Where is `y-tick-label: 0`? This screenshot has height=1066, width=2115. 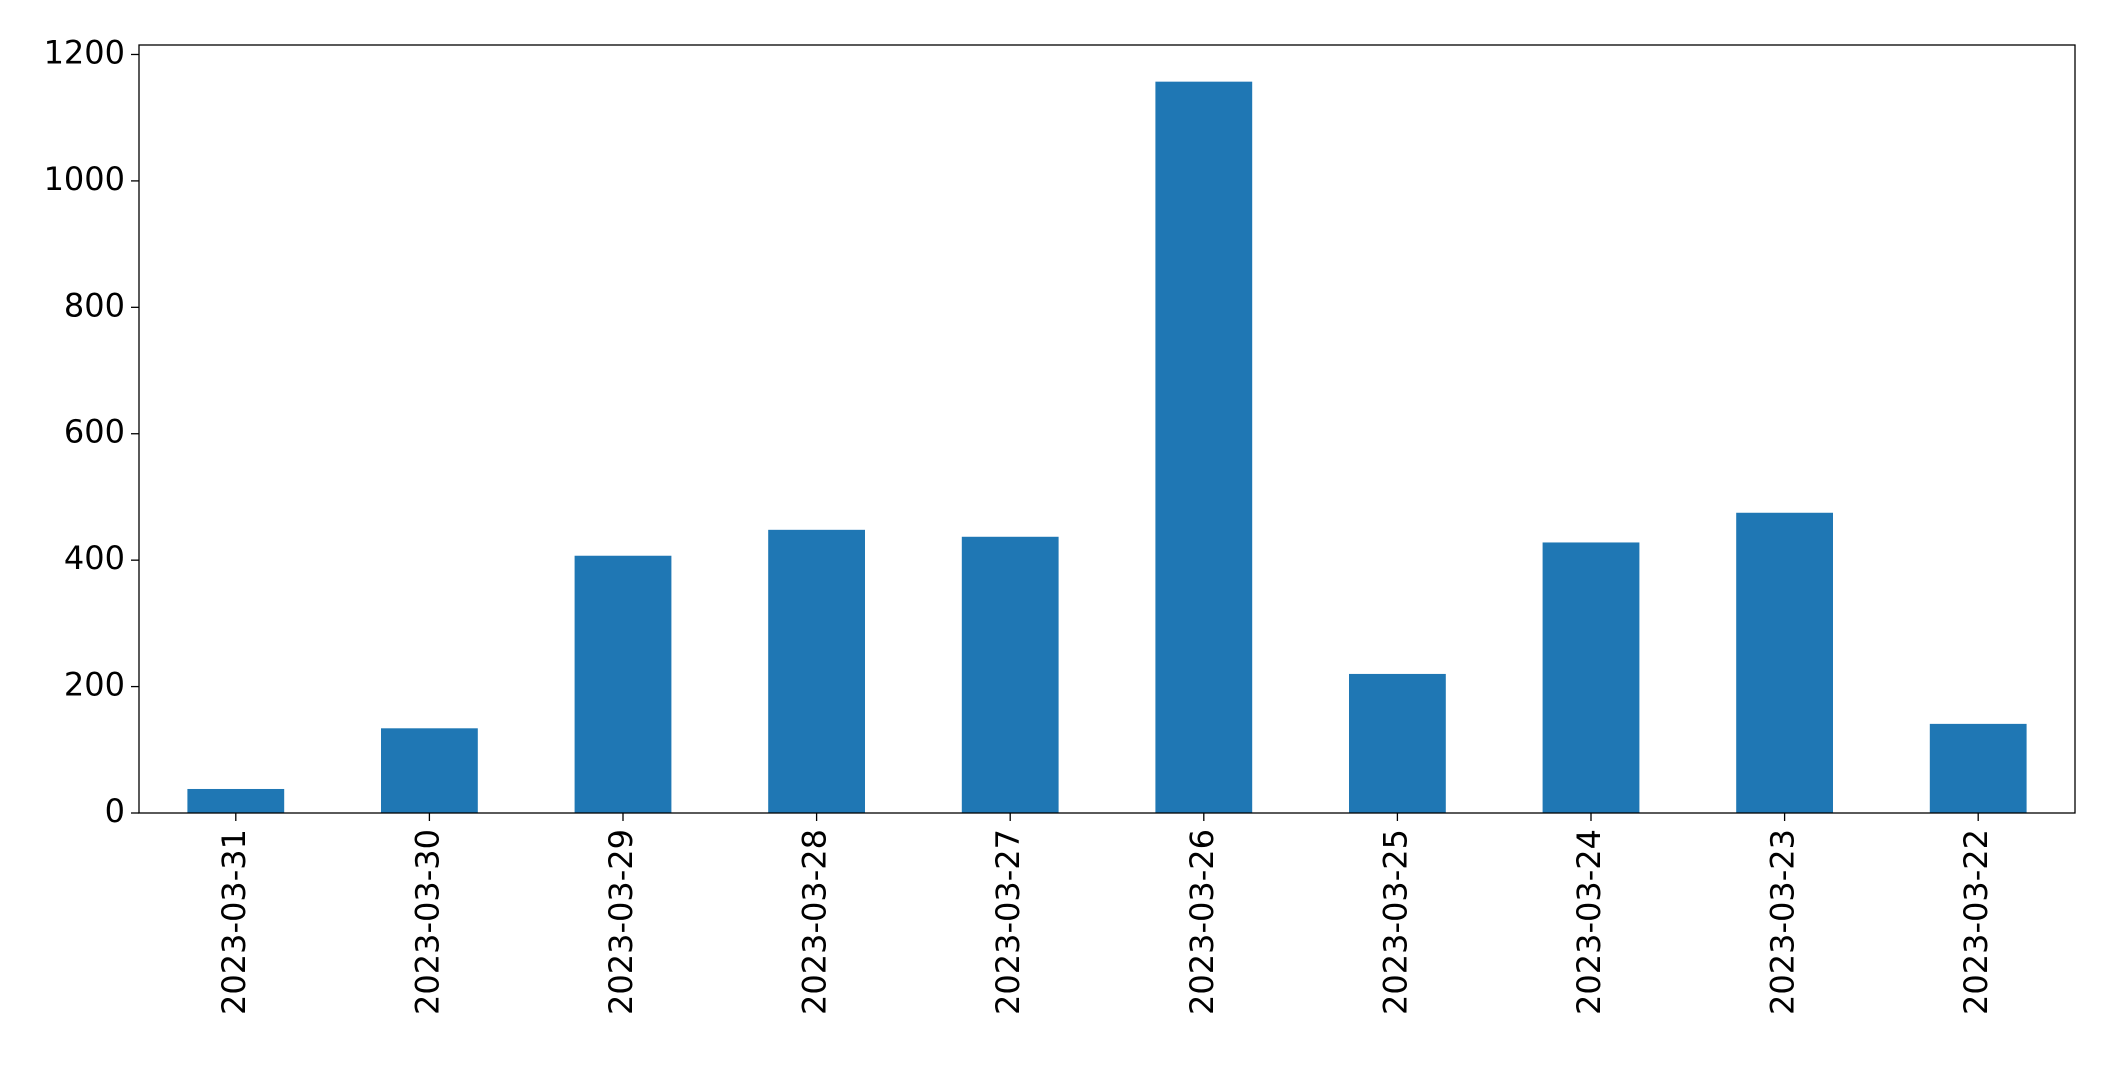 y-tick-label: 0 is located at coordinates (115, 811).